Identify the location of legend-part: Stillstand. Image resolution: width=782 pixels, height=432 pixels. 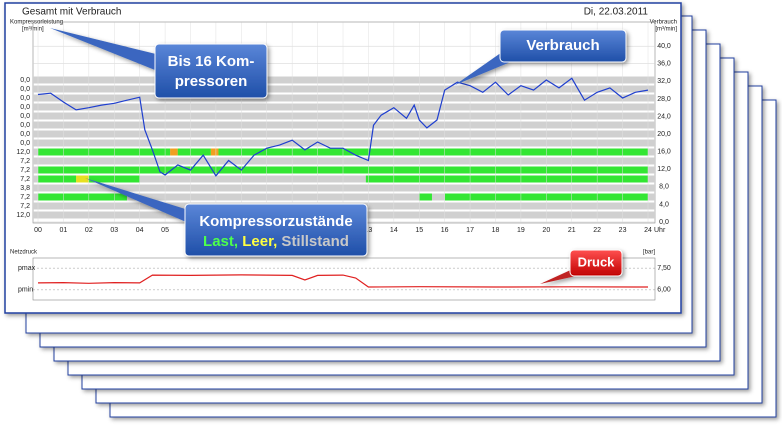
(313, 241).